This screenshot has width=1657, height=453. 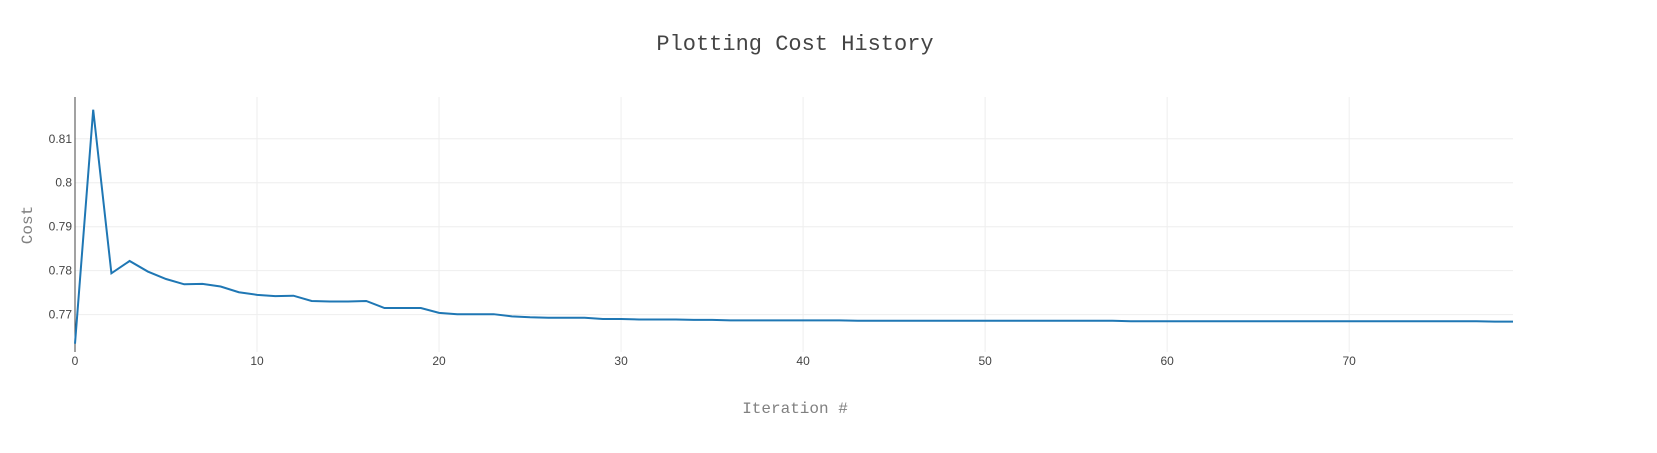 What do you see at coordinates (803, 361) in the screenshot?
I see `x-tick-label: 40` at bounding box center [803, 361].